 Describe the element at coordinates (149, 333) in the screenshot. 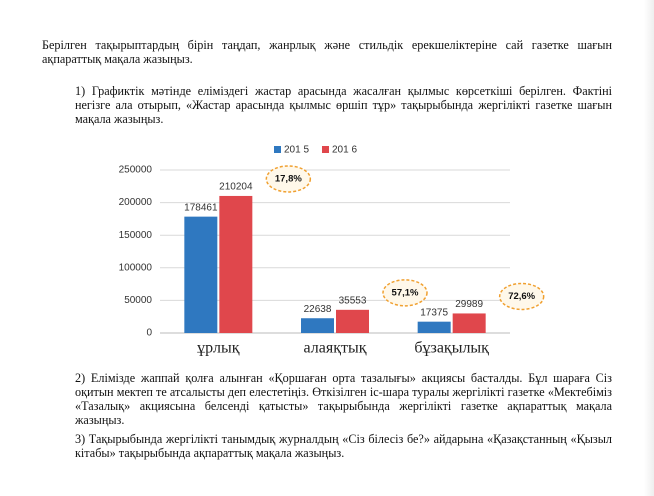

I see `y-tick-label: 0` at that location.